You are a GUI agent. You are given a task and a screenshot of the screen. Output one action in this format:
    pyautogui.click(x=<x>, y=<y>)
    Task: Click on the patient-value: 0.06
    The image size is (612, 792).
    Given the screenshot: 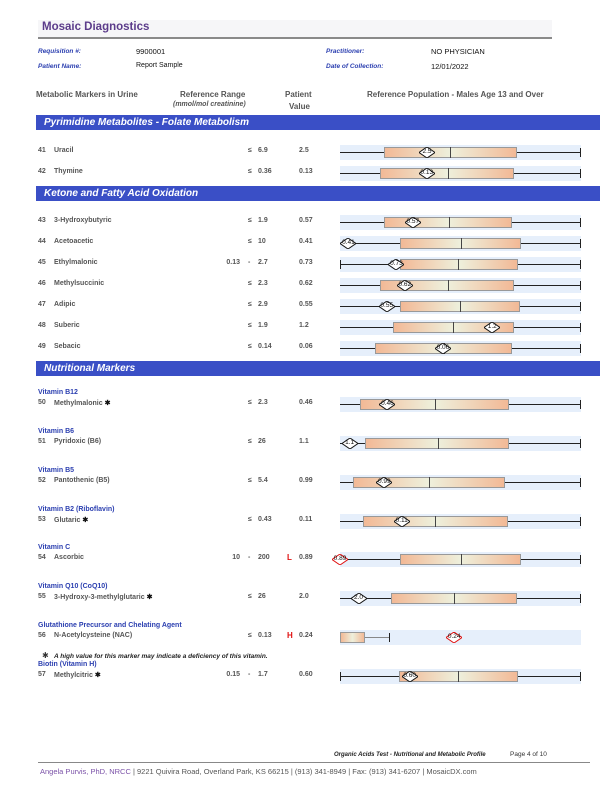 What is the action you would take?
    pyautogui.click(x=306, y=346)
    